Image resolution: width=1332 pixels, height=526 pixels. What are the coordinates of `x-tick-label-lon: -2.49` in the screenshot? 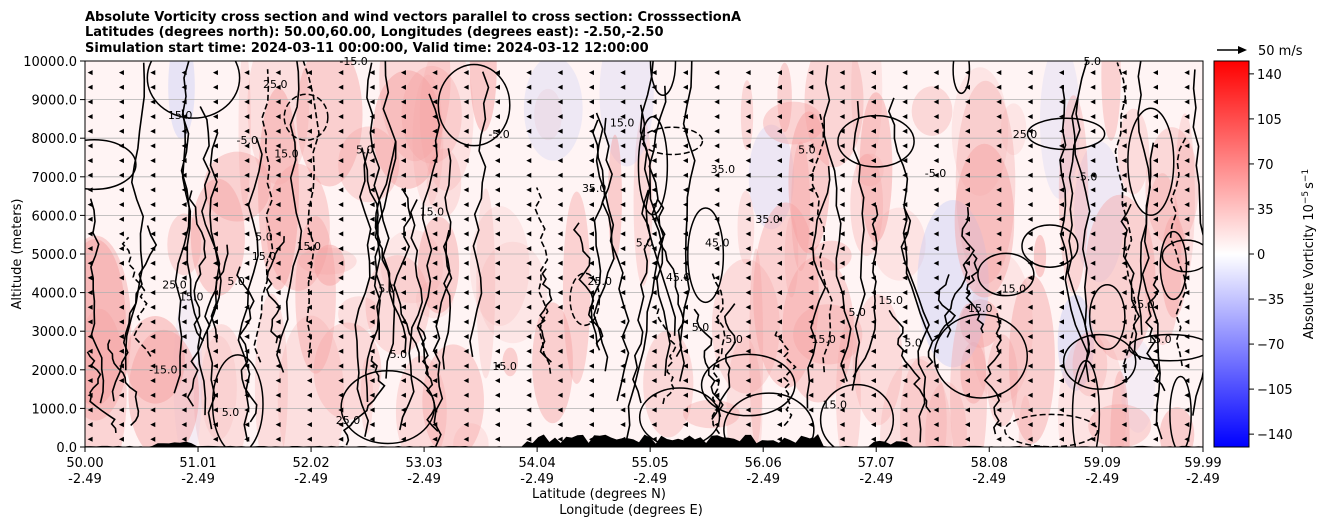 It's located at (1102, 479).